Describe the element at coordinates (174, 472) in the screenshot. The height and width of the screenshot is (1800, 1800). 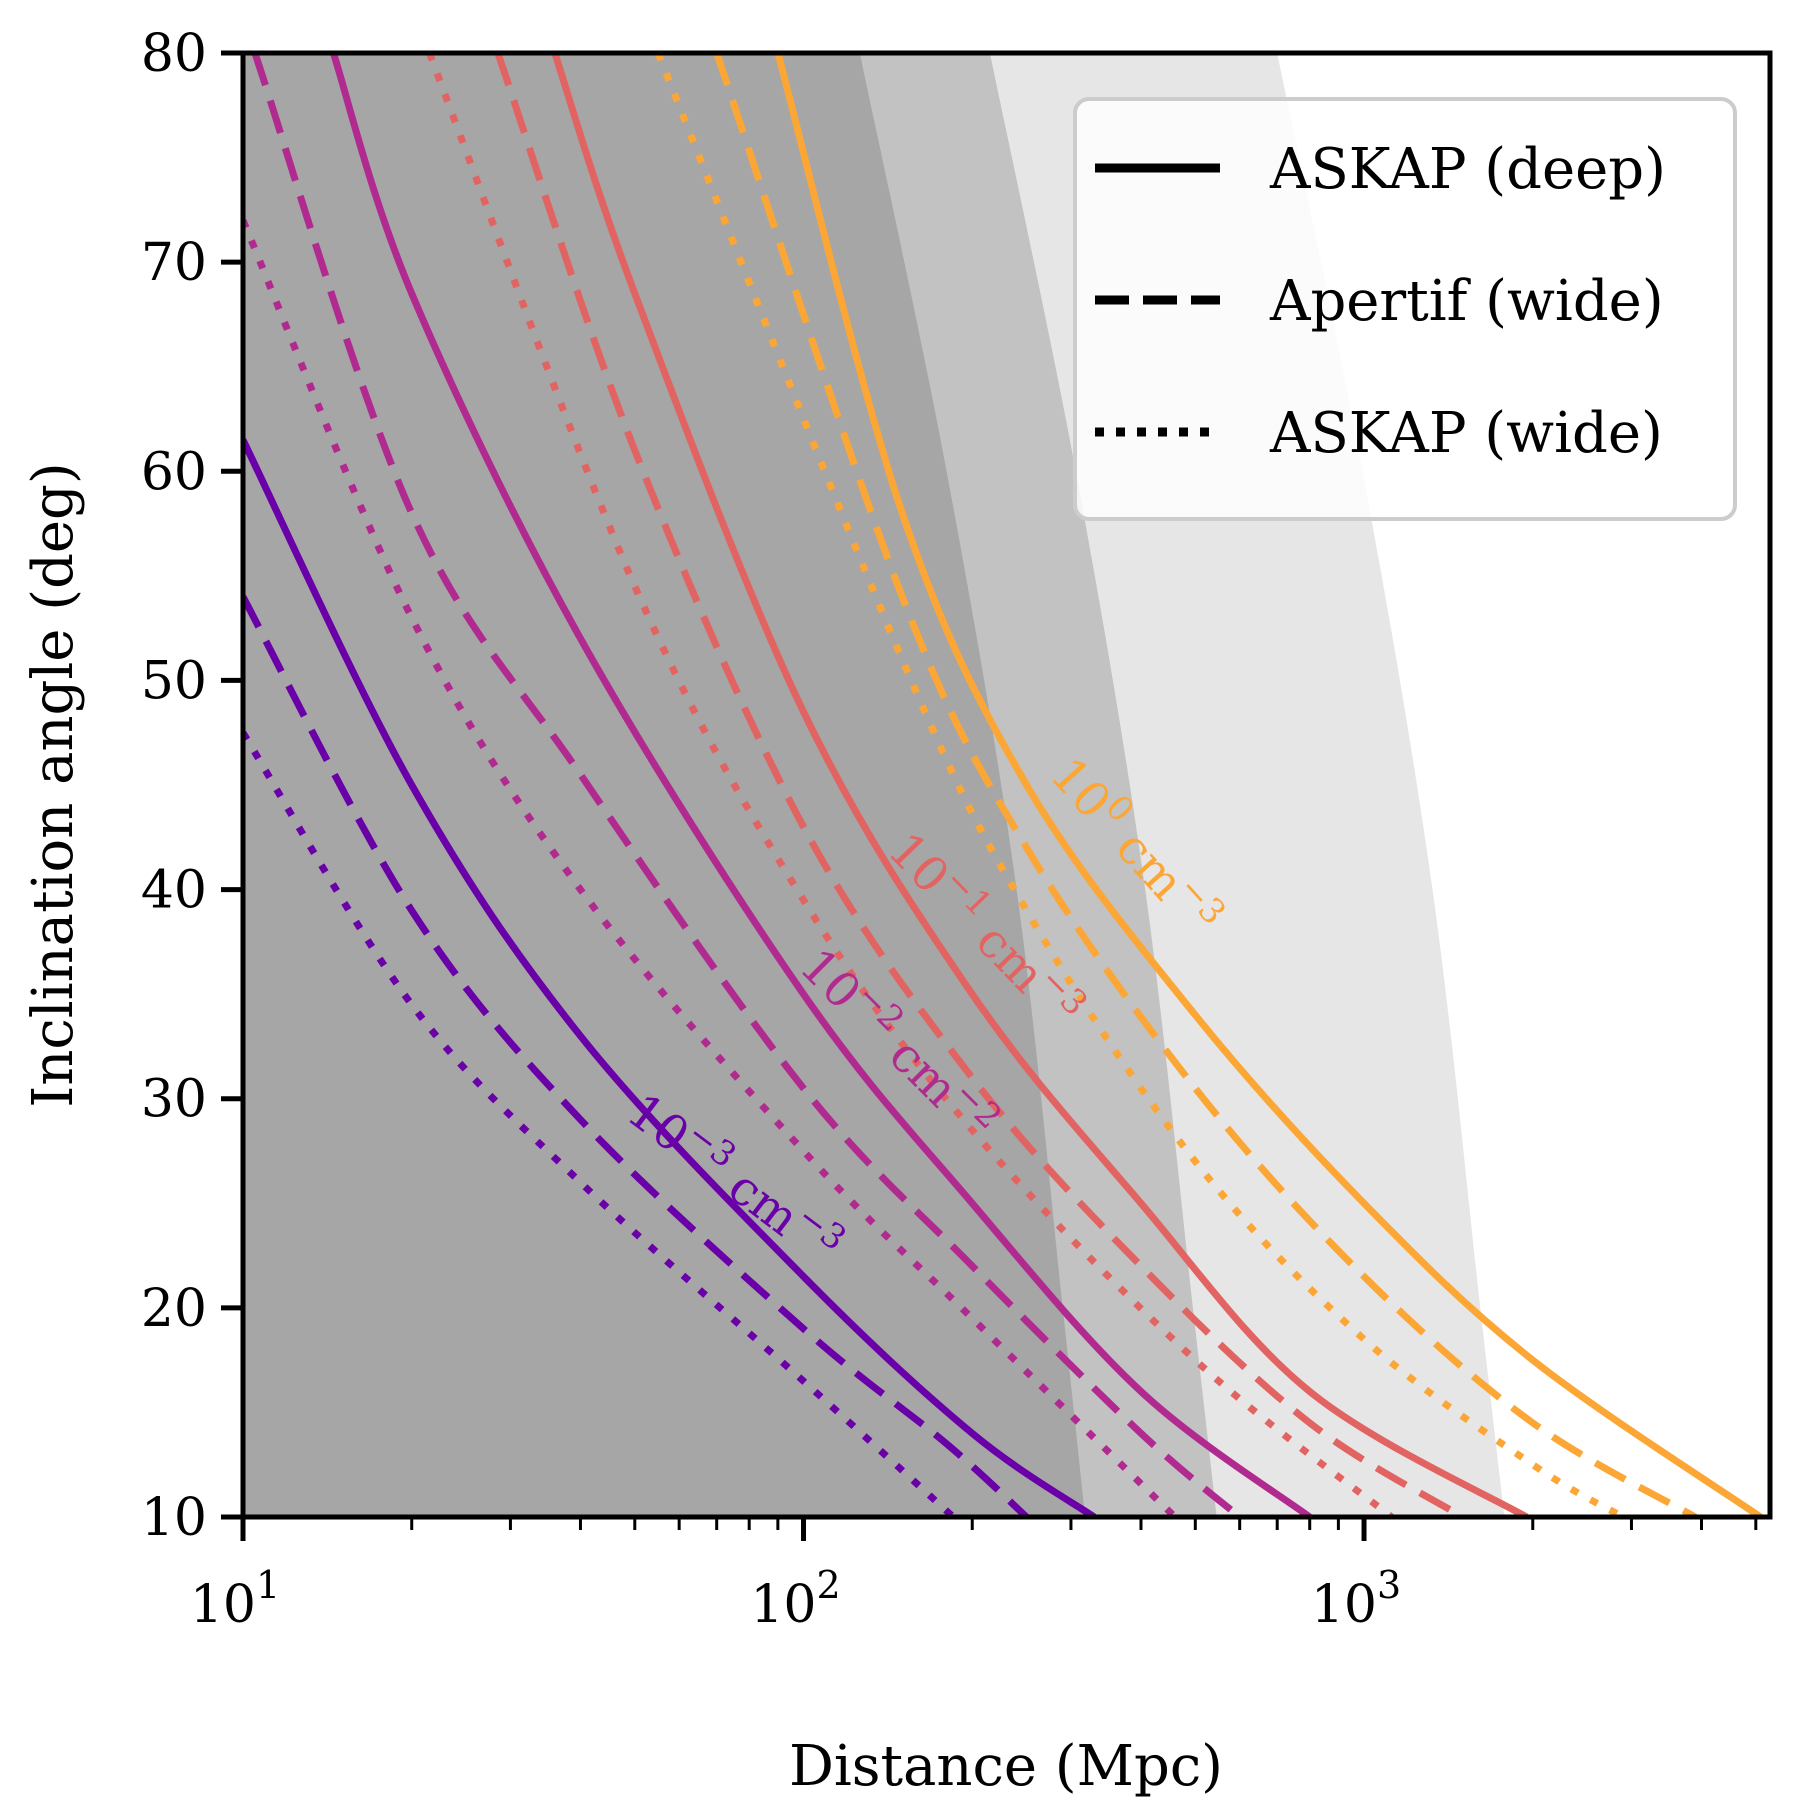
I see `y-tick-label: 60` at that location.